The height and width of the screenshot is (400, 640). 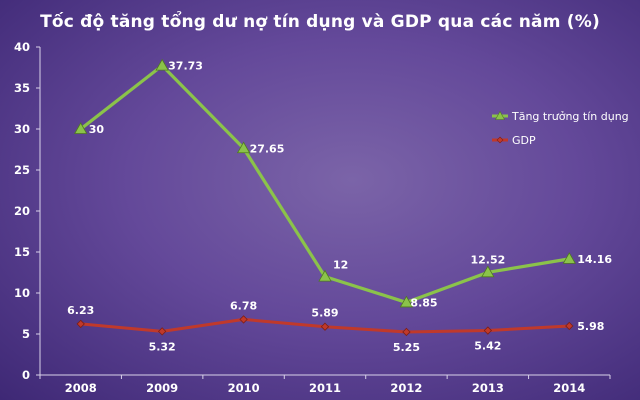 I want to click on x-tick-label: 2013, so click(x=488, y=388).